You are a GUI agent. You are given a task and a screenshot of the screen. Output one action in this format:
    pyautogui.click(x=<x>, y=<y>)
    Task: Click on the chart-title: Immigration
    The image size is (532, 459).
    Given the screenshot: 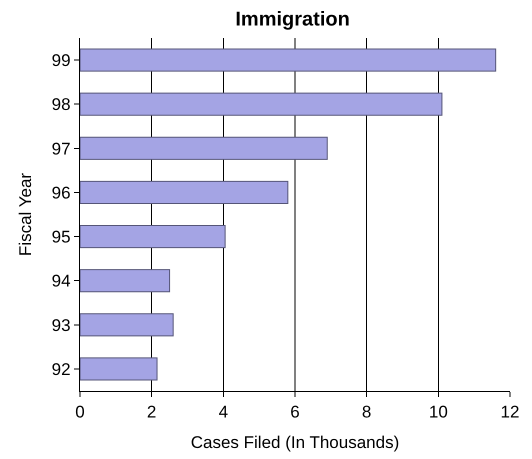 What is the action you would take?
    pyautogui.click(x=292, y=19)
    